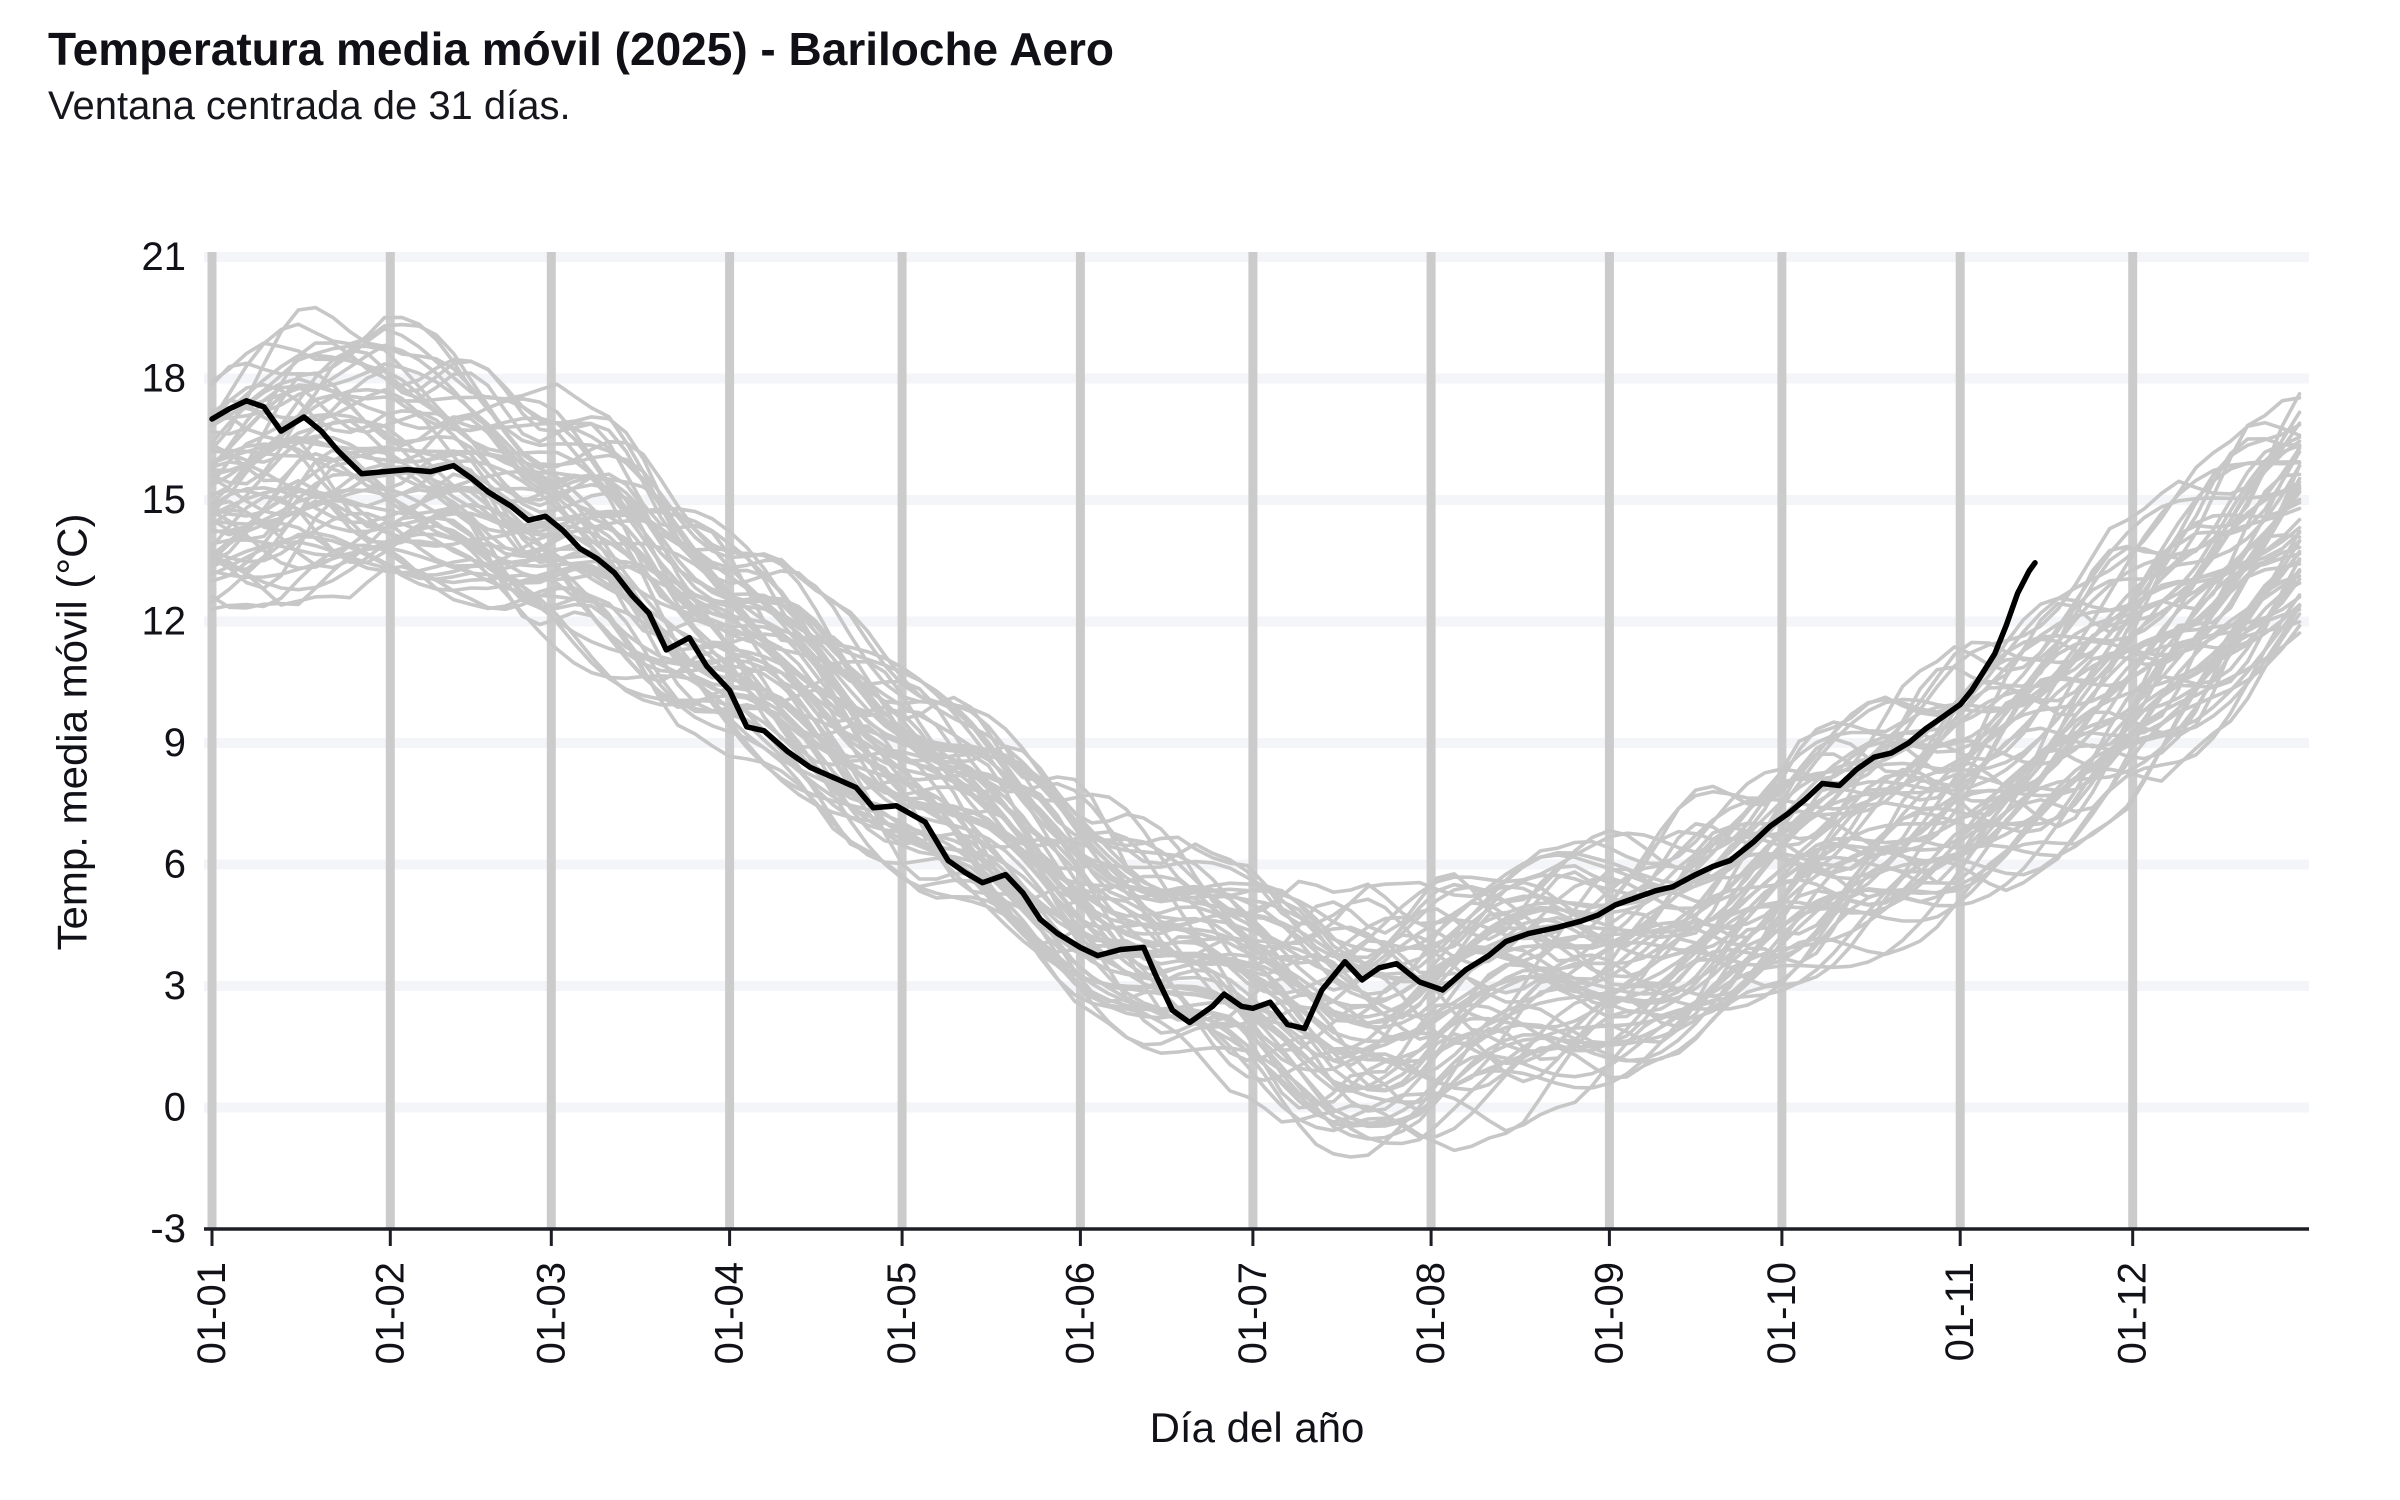  What do you see at coordinates (1782, 1313) in the screenshot?
I see `x-tick-label: 01-10` at bounding box center [1782, 1313].